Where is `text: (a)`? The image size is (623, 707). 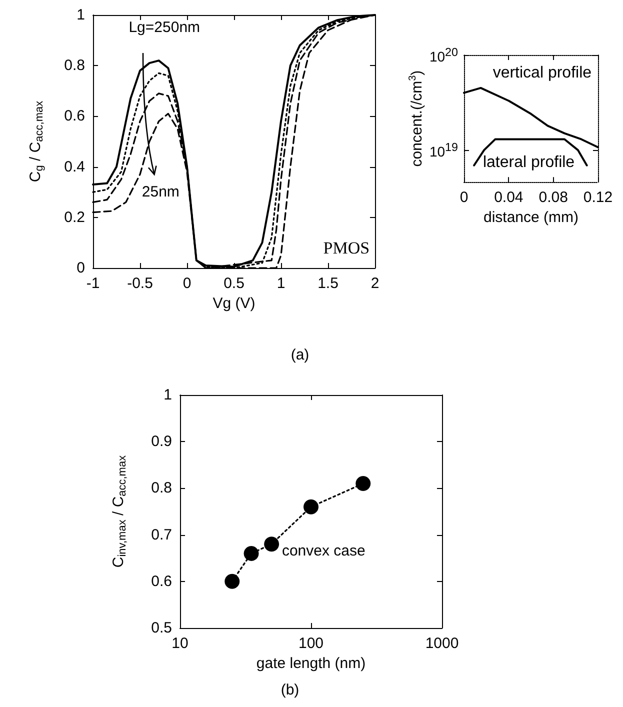
text: (a) is located at coordinates (300, 355).